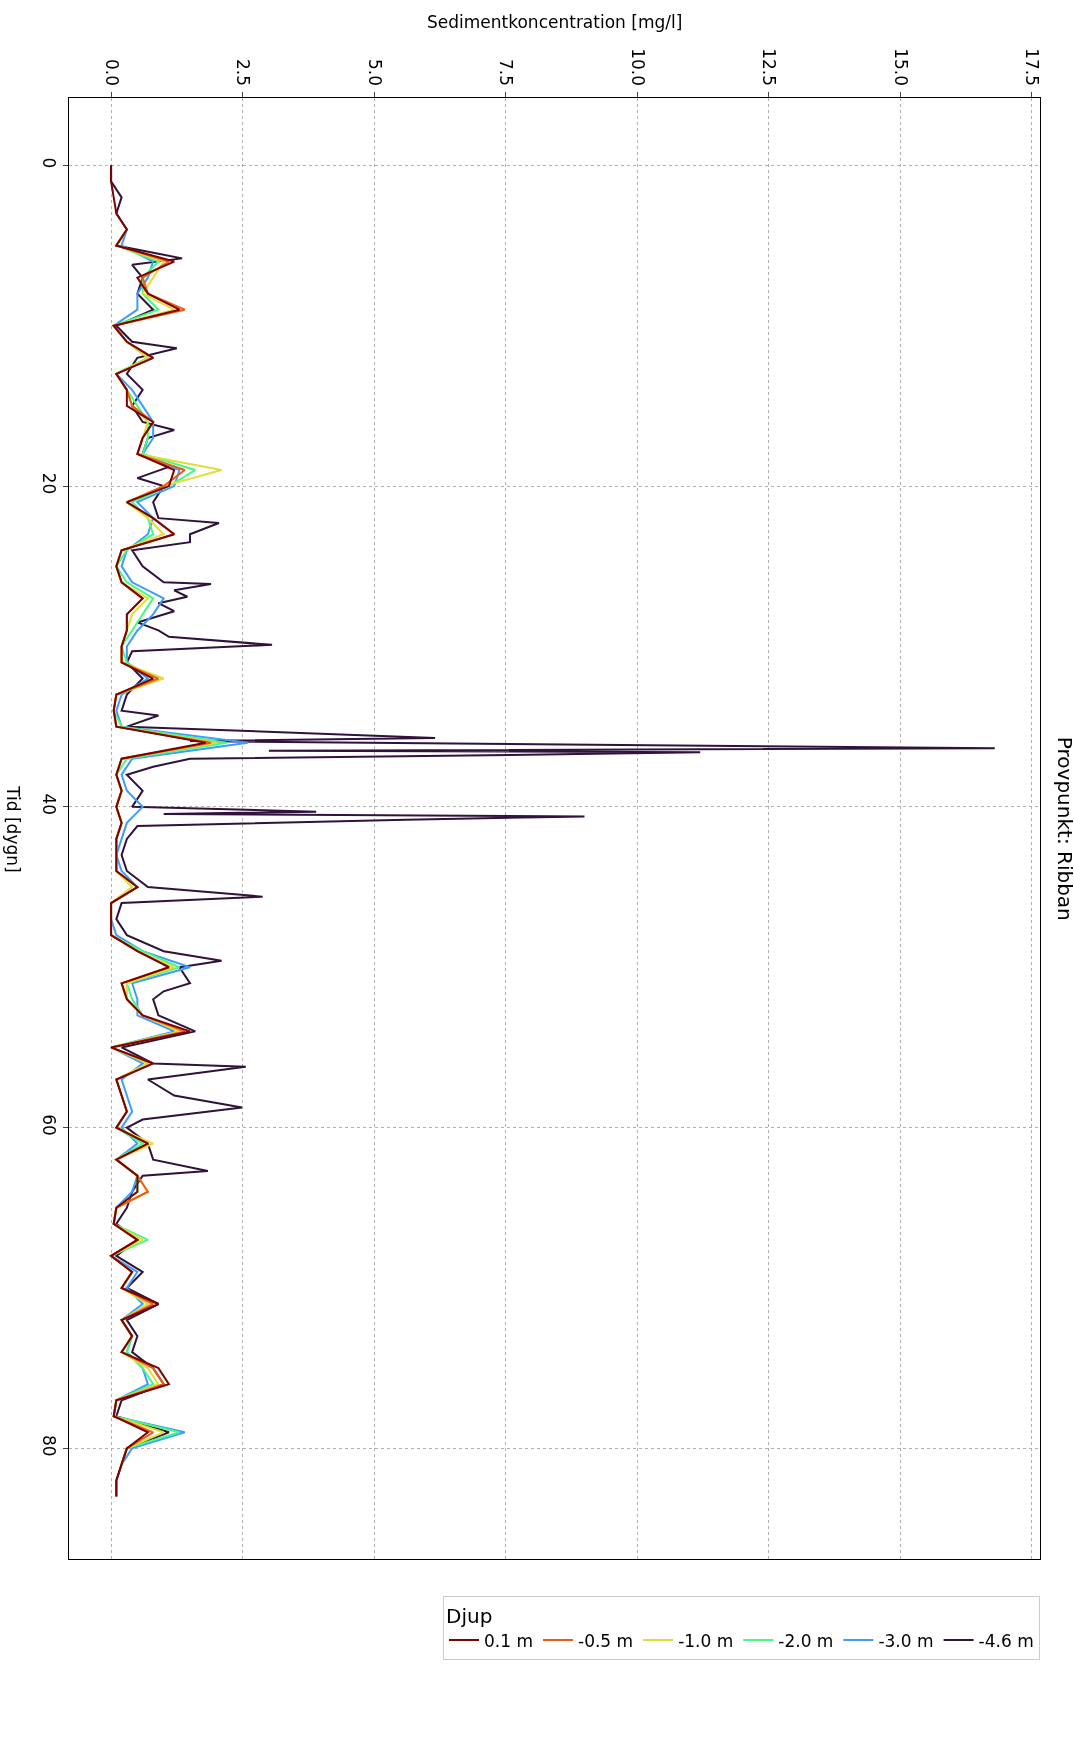  I want to click on x-axis-title: Sedimentkoncentration [mg/l], so click(555, 22).